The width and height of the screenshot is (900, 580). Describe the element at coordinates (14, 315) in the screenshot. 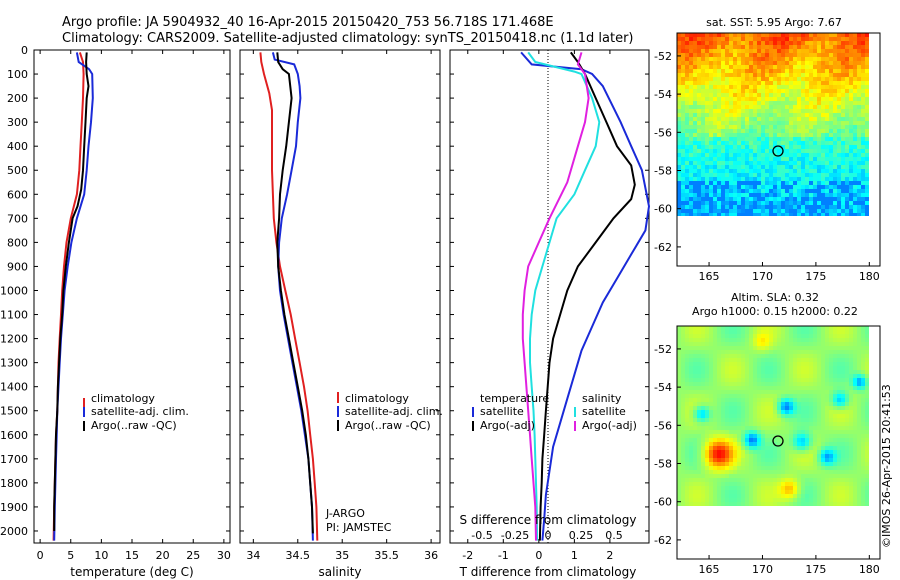

I see `y-tick-label: 1100` at that location.